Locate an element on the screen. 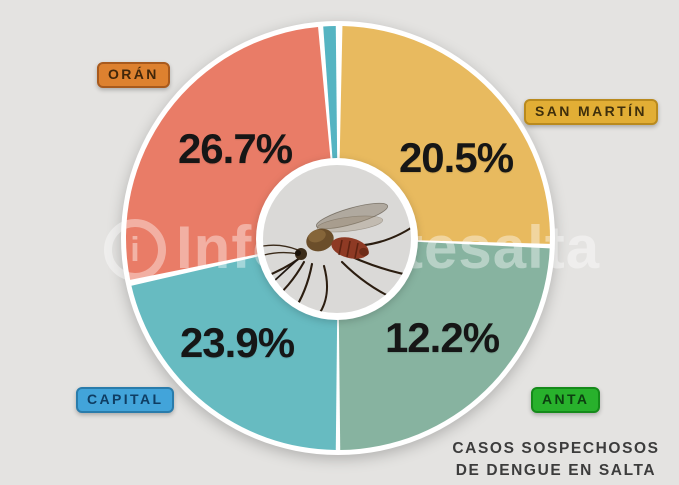 The height and width of the screenshot is (485, 679). mosquito-icon is located at coordinates (337, 257).